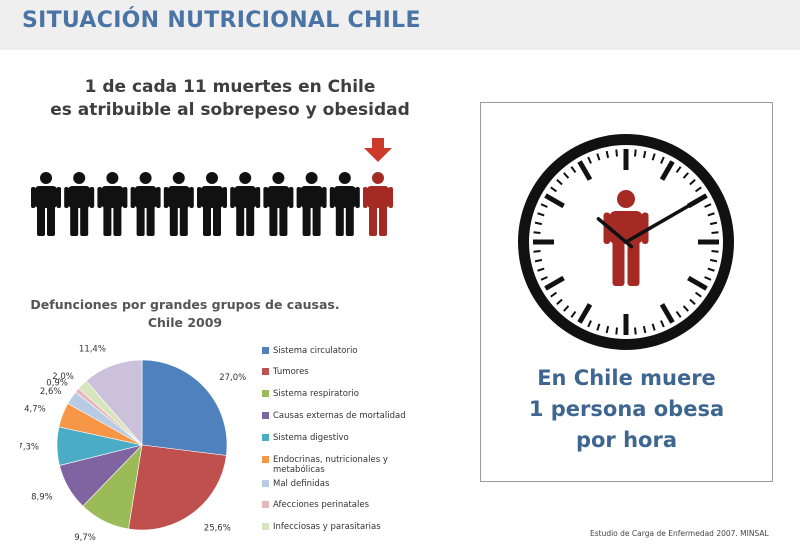 This screenshot has width=800, height=559. Describe the element at coordinates (92, 350) in the screenshot. I see `pie-data-label-9: 11,4%` at that location.